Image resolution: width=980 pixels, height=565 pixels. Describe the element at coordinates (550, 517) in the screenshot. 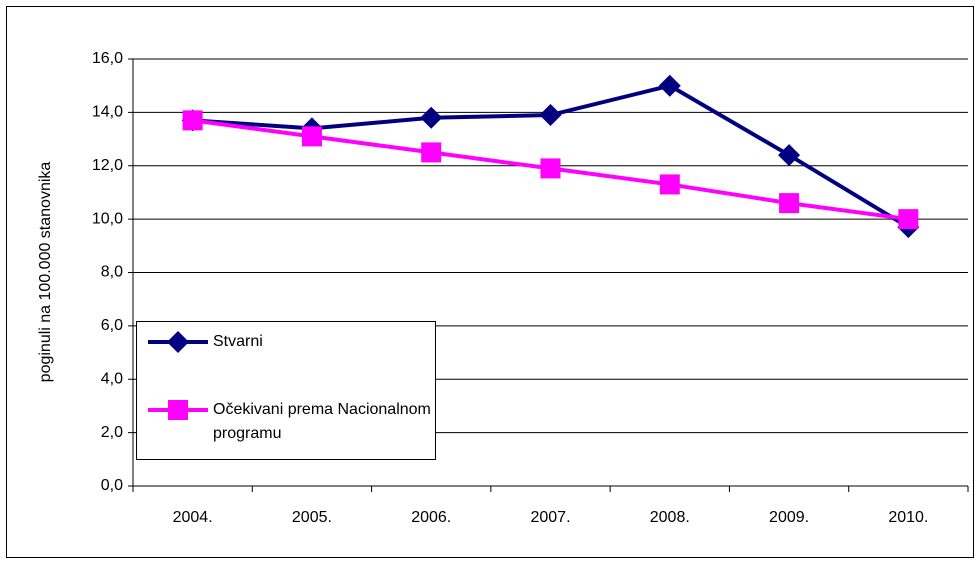

I see `x-tick-label: 2007.` at that location.